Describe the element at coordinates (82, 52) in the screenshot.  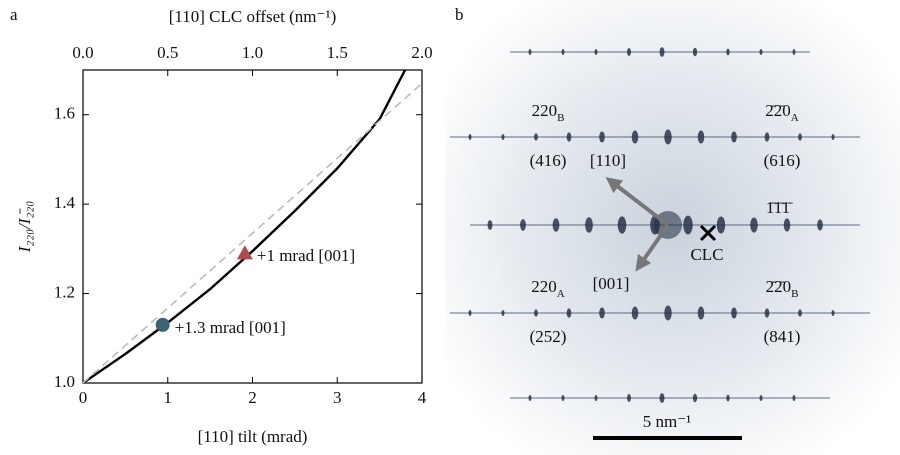
I see `x2-tick-label: 0.0` at that location.